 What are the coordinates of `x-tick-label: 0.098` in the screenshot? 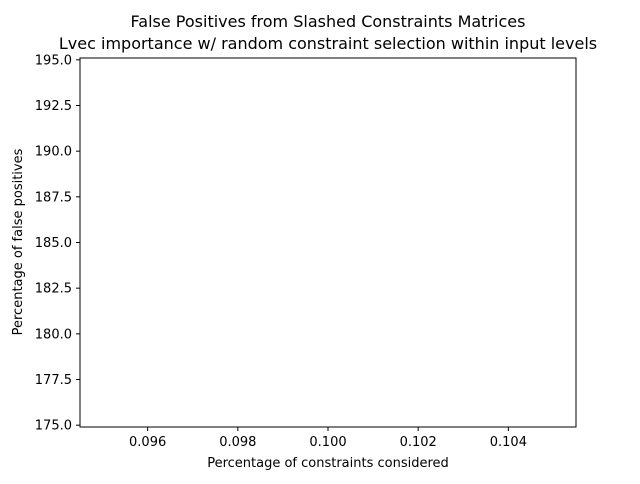 It's located at (237, 442).